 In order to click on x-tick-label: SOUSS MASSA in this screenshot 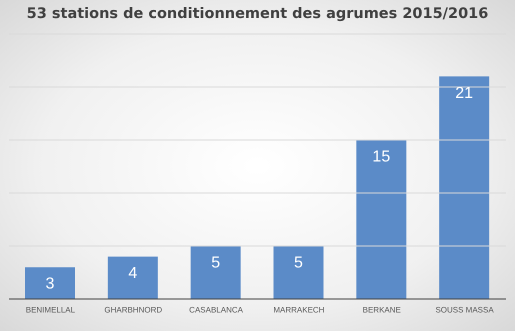, I will do `click(464, 310)`.